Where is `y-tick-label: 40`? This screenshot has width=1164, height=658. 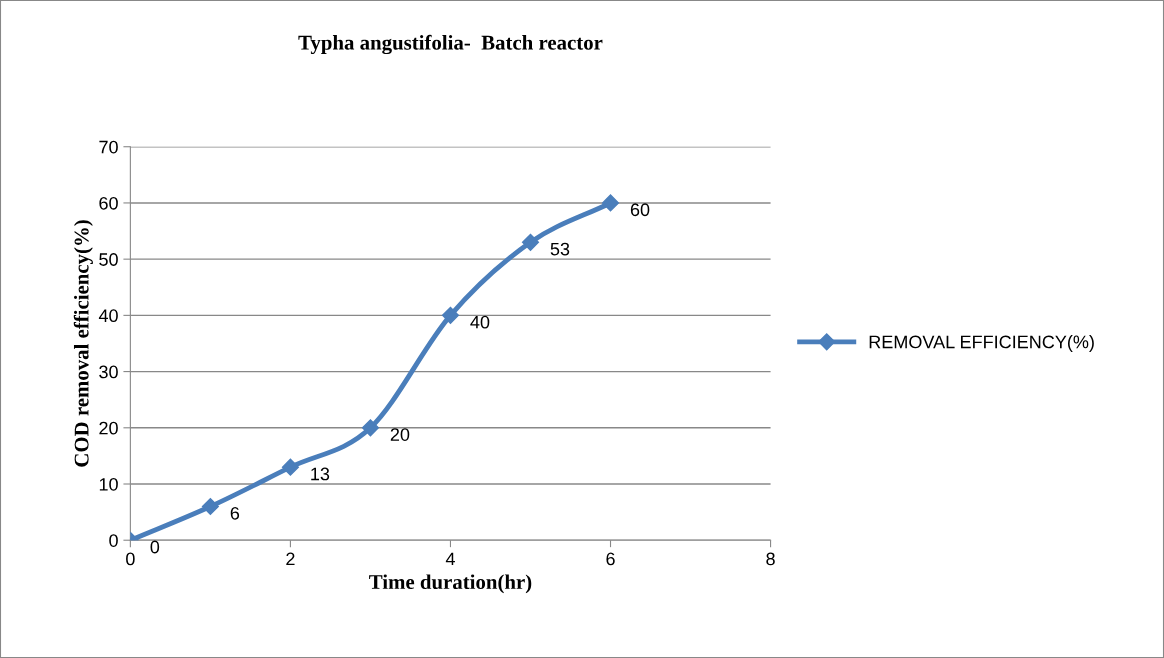 y-tick-label: 40 is located at coordinates (108, 316).